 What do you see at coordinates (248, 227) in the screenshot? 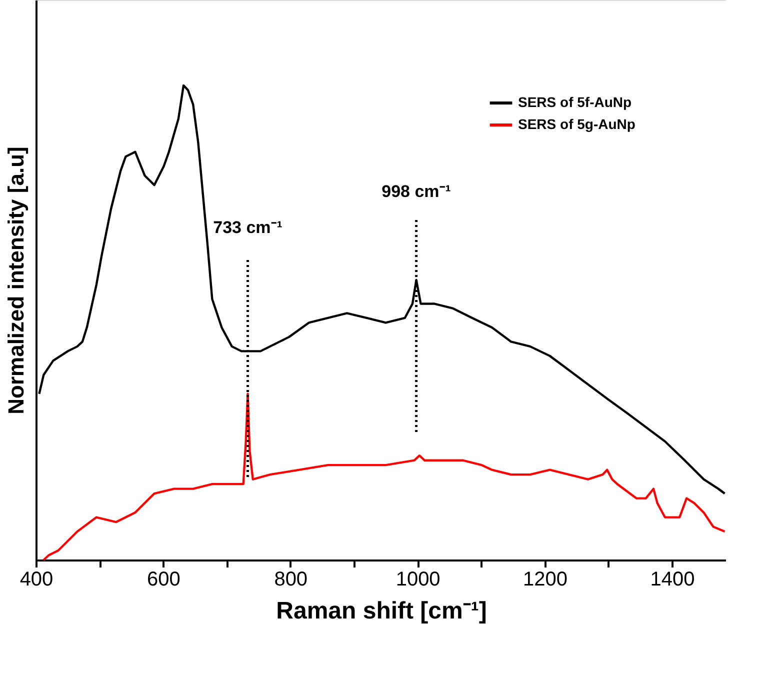
I see `ref-line-label: 733 cm⁻¹` at bounding box center [248, 227].